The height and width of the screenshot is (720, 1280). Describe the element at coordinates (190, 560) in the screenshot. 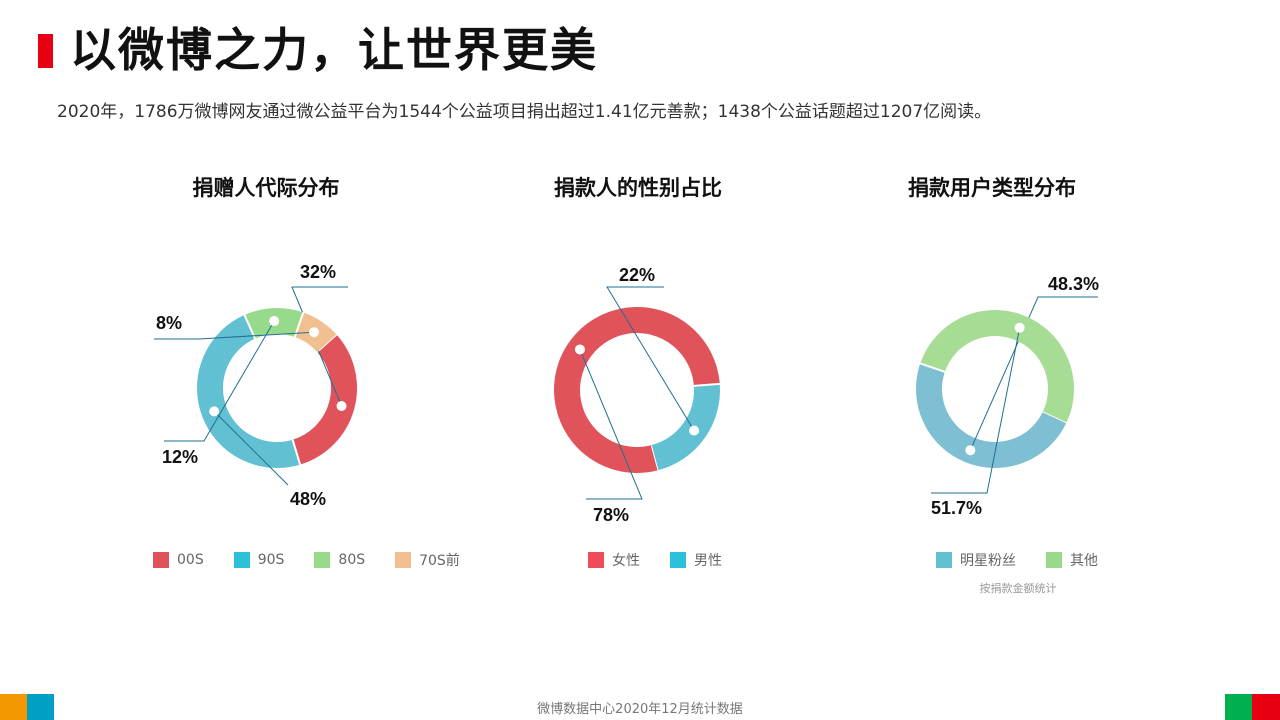

I see `legend-label: 00S` at that location.